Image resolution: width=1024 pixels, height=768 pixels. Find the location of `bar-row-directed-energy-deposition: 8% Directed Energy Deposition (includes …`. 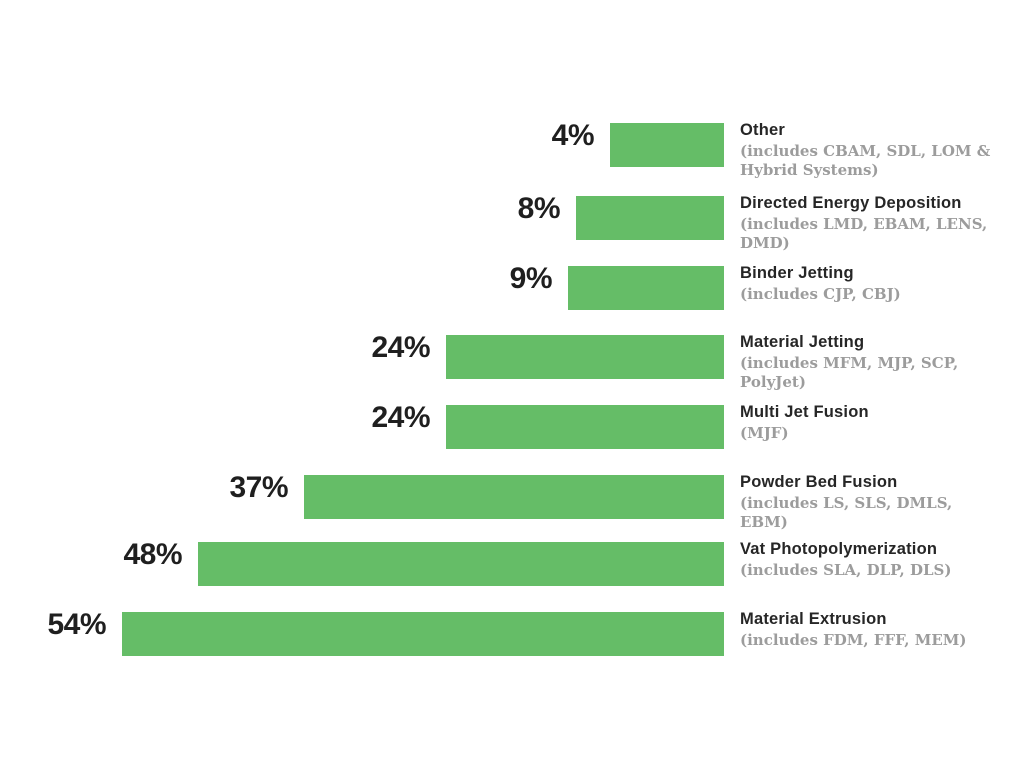

bar-row-directed-energy-deposition: 8% Directed Energy Deposition (includes … is located at coordinates (512, 222).